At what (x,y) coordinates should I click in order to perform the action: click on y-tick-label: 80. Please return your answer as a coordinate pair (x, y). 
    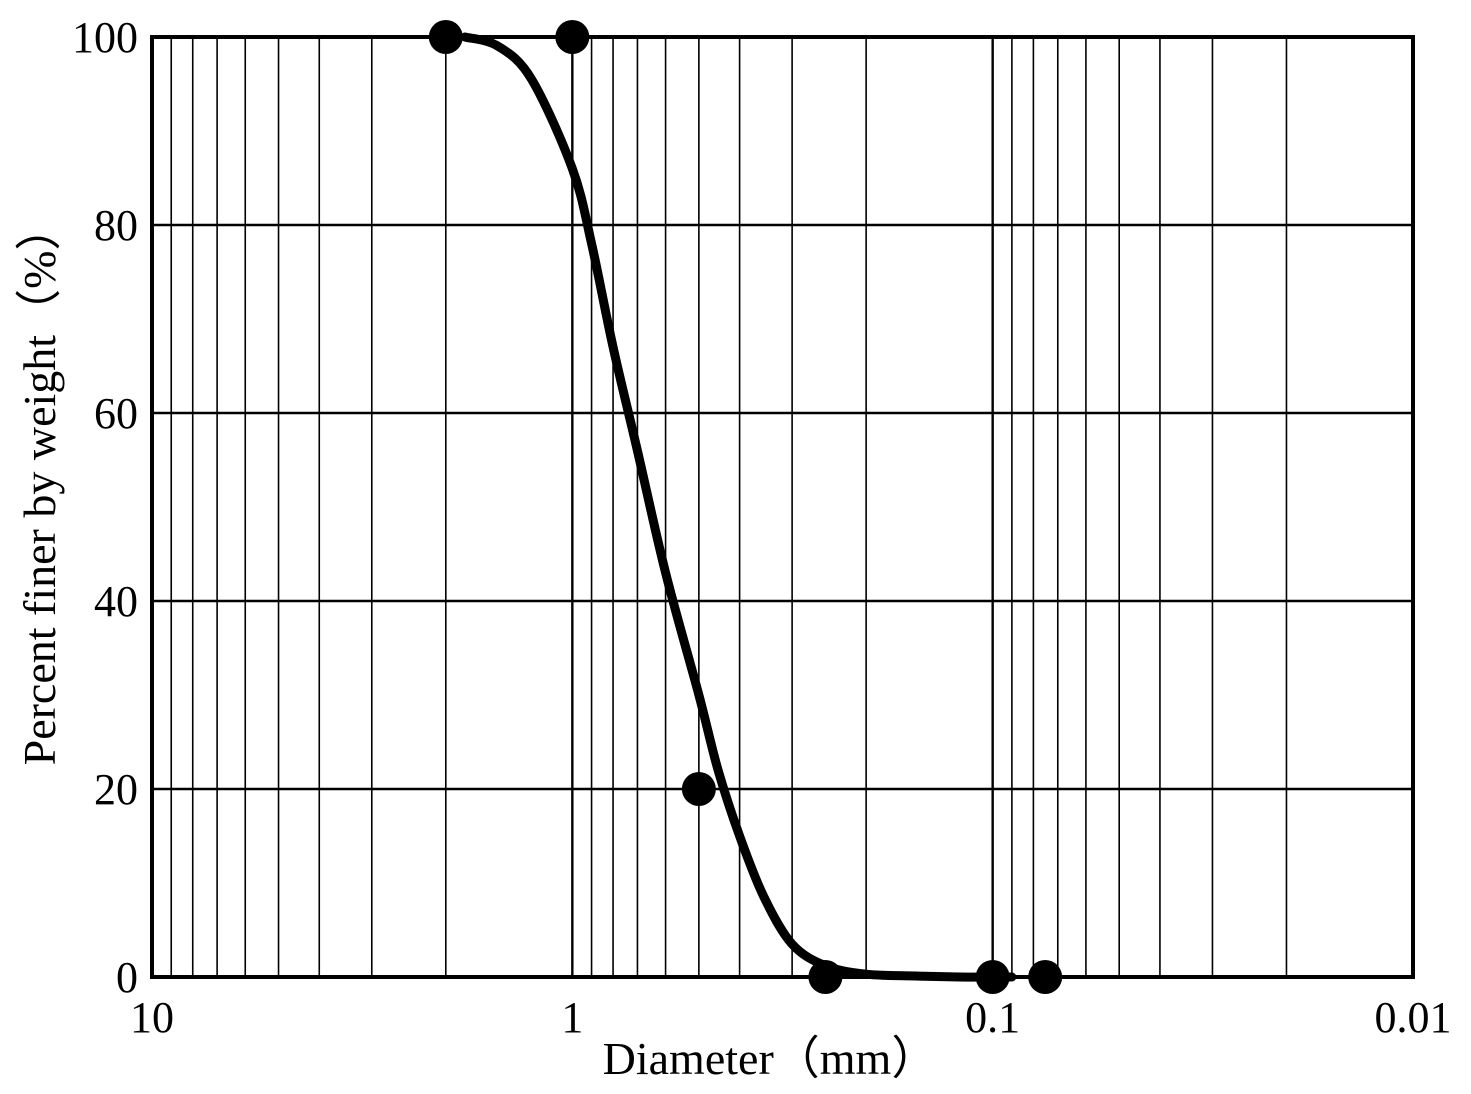
    Looking at the image, I should click on (116, 225).